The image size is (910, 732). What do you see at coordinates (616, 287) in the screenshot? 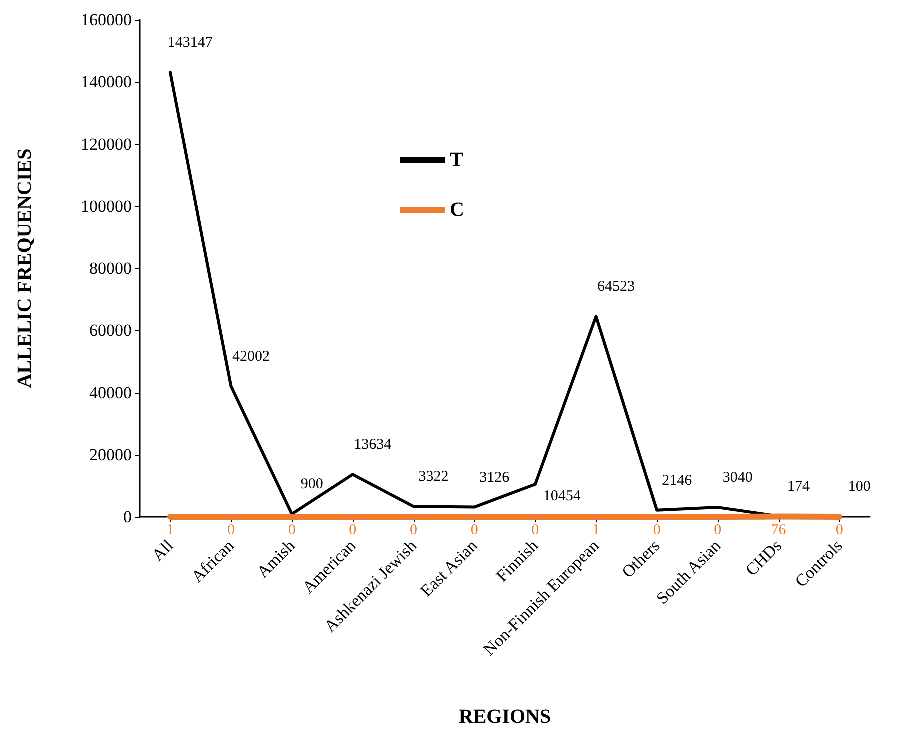
I see `data-label: 64523` at bounding box center [616, 287].